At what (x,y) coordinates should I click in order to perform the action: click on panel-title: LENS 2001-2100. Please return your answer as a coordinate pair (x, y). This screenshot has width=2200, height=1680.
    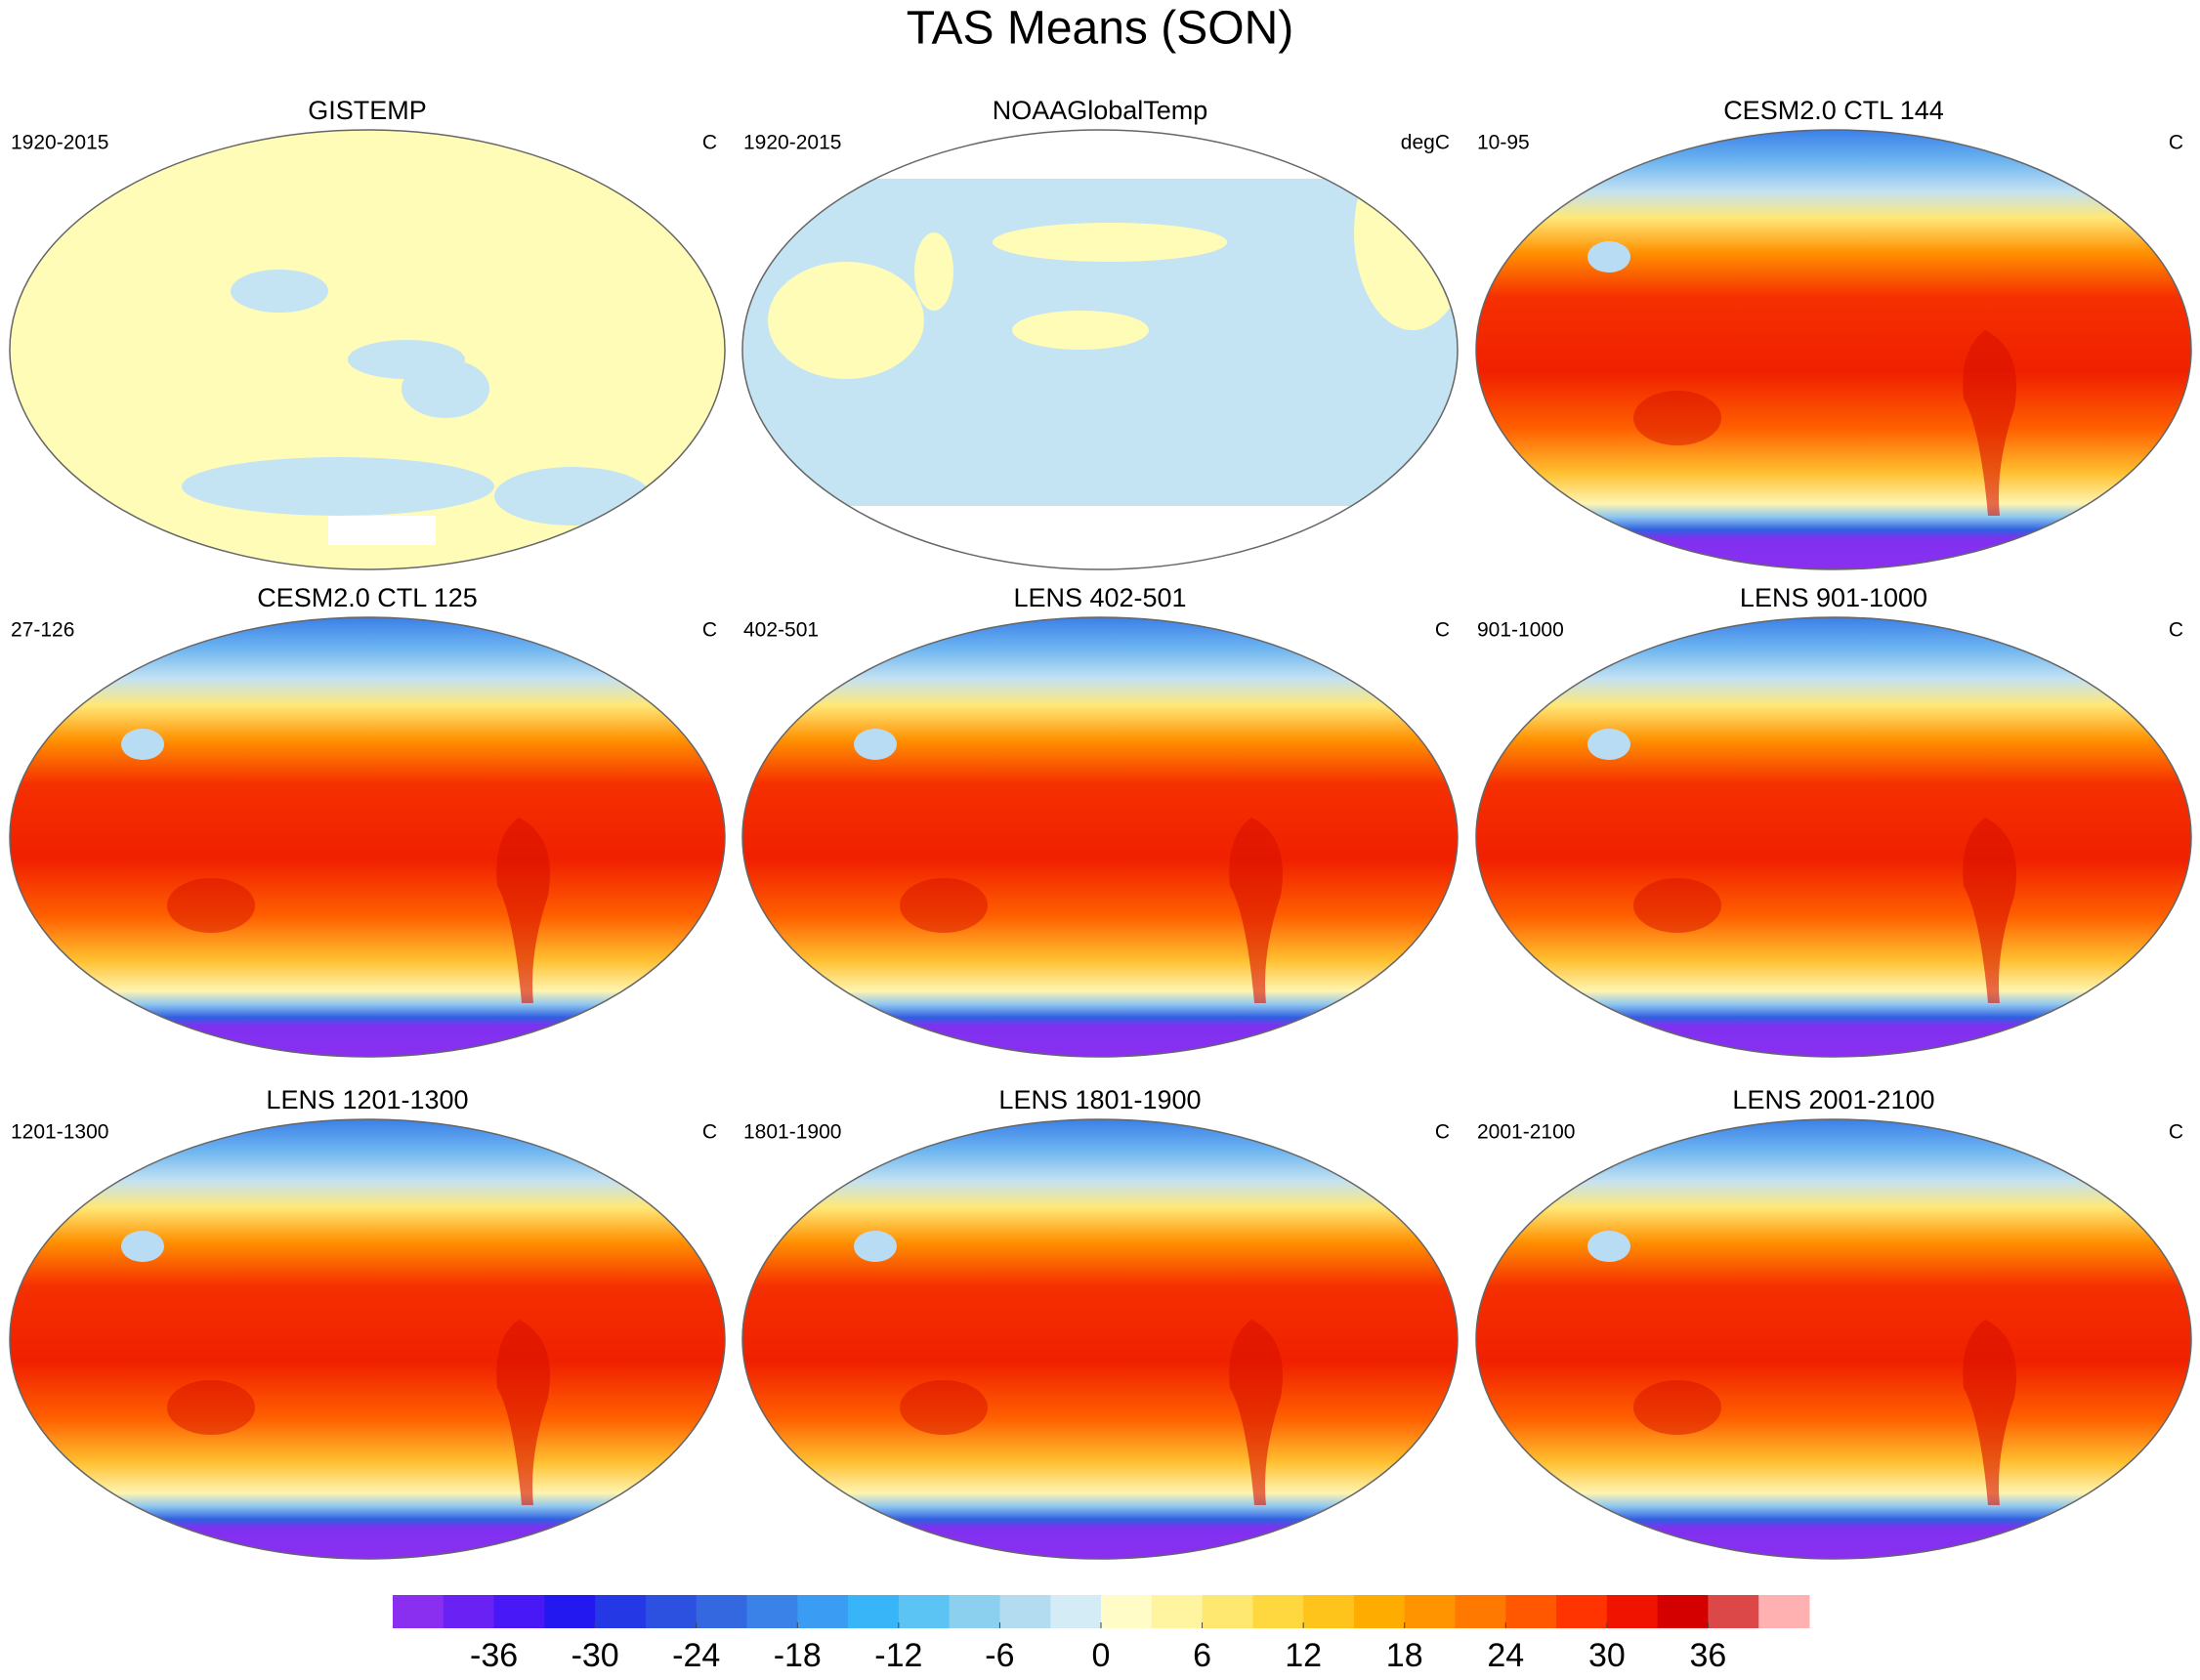
    Looking at the image, I should click on (1833, 1099).